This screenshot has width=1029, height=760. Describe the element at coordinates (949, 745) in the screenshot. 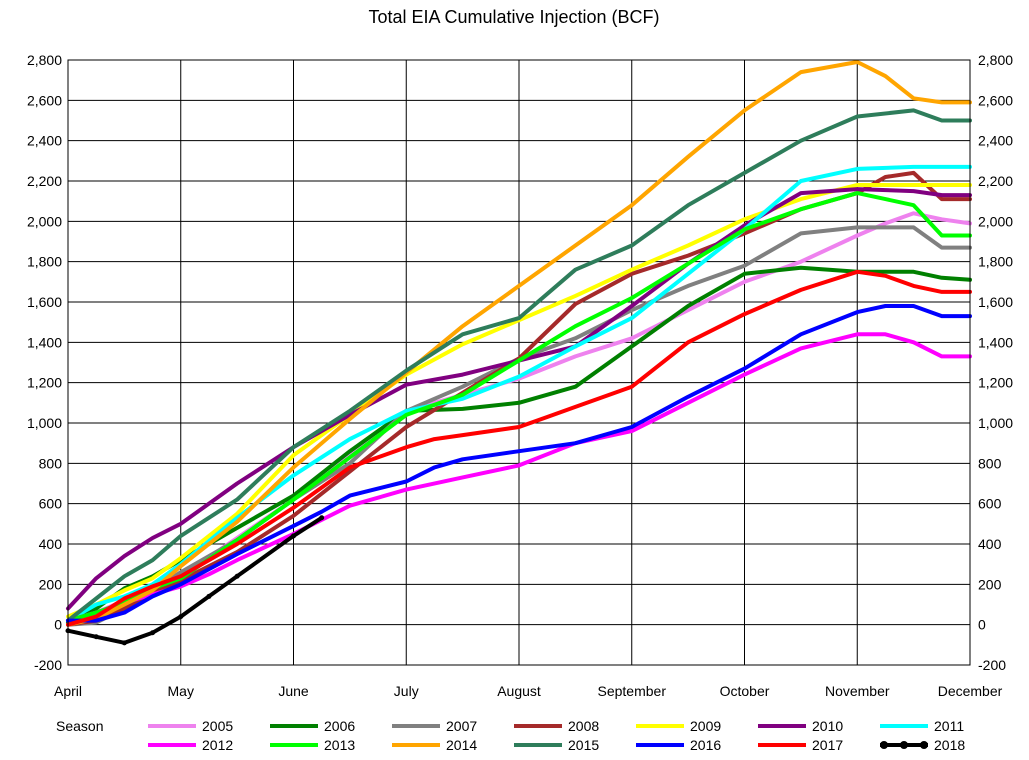

I see `legend-label-2018: 2018` at that location.